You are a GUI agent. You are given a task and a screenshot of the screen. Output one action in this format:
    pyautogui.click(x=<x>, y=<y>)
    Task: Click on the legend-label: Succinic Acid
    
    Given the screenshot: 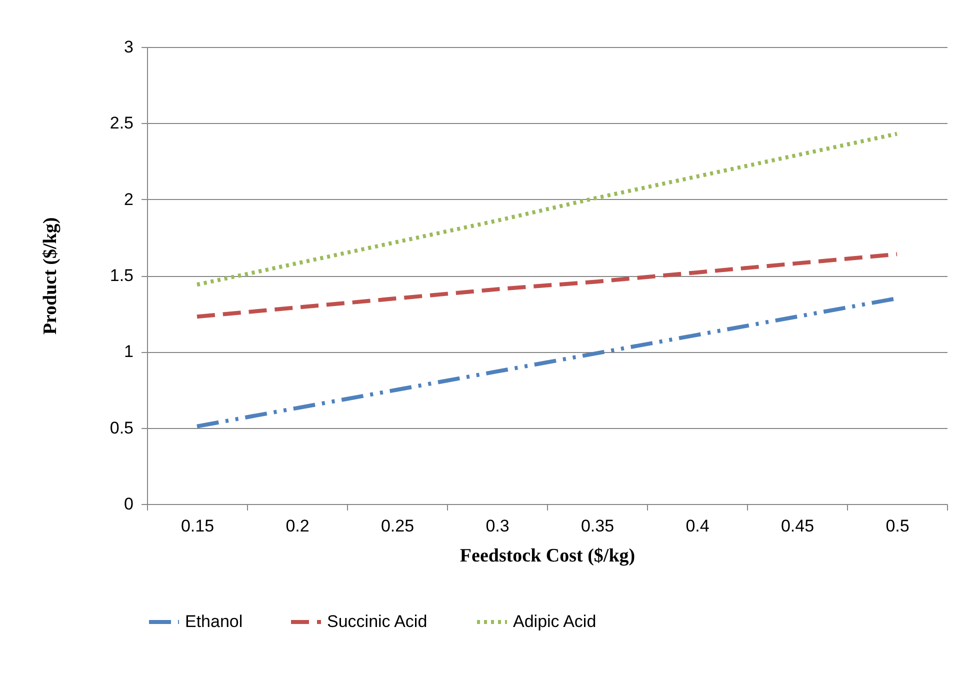 What is the action you would take?
    pyautogui.click(x=377, y=621)
    